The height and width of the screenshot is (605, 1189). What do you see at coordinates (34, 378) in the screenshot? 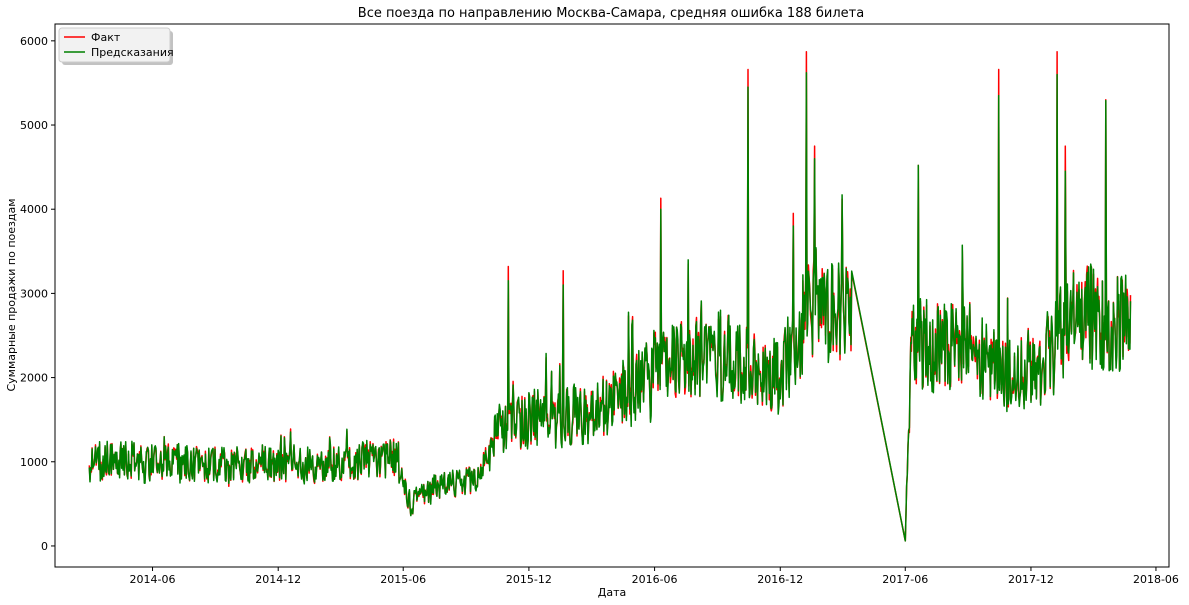
I see `y-tick-label: 2000` at bounding box center [34, 378].